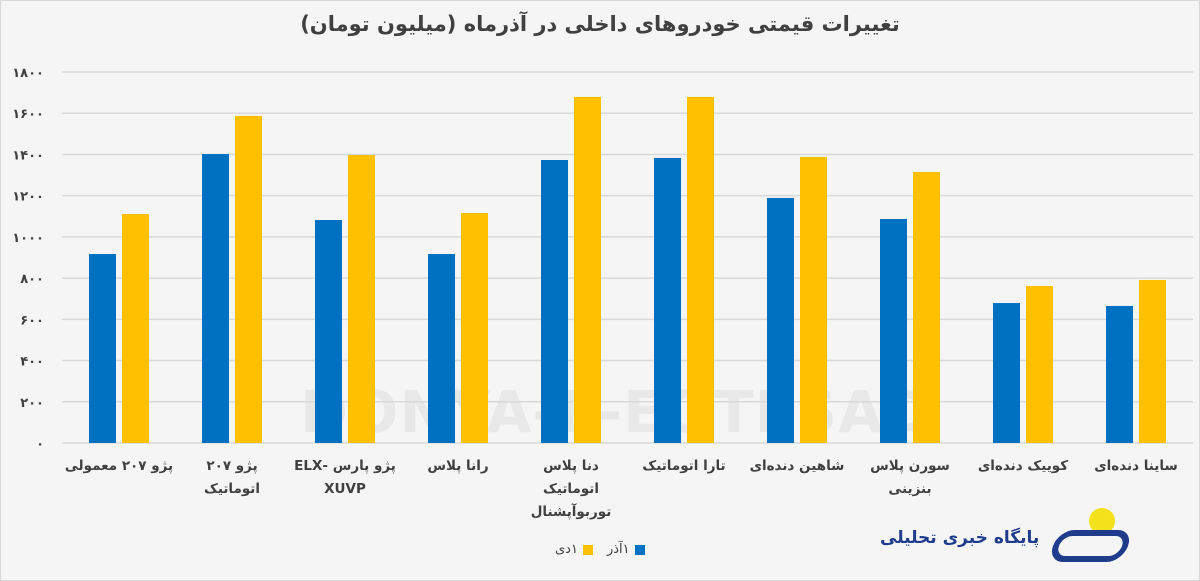 Image resolution: width=1200 pixels, height=581 pixels. I want to click on y-tick-label: ۱۶۰۰, so click(28, 114).